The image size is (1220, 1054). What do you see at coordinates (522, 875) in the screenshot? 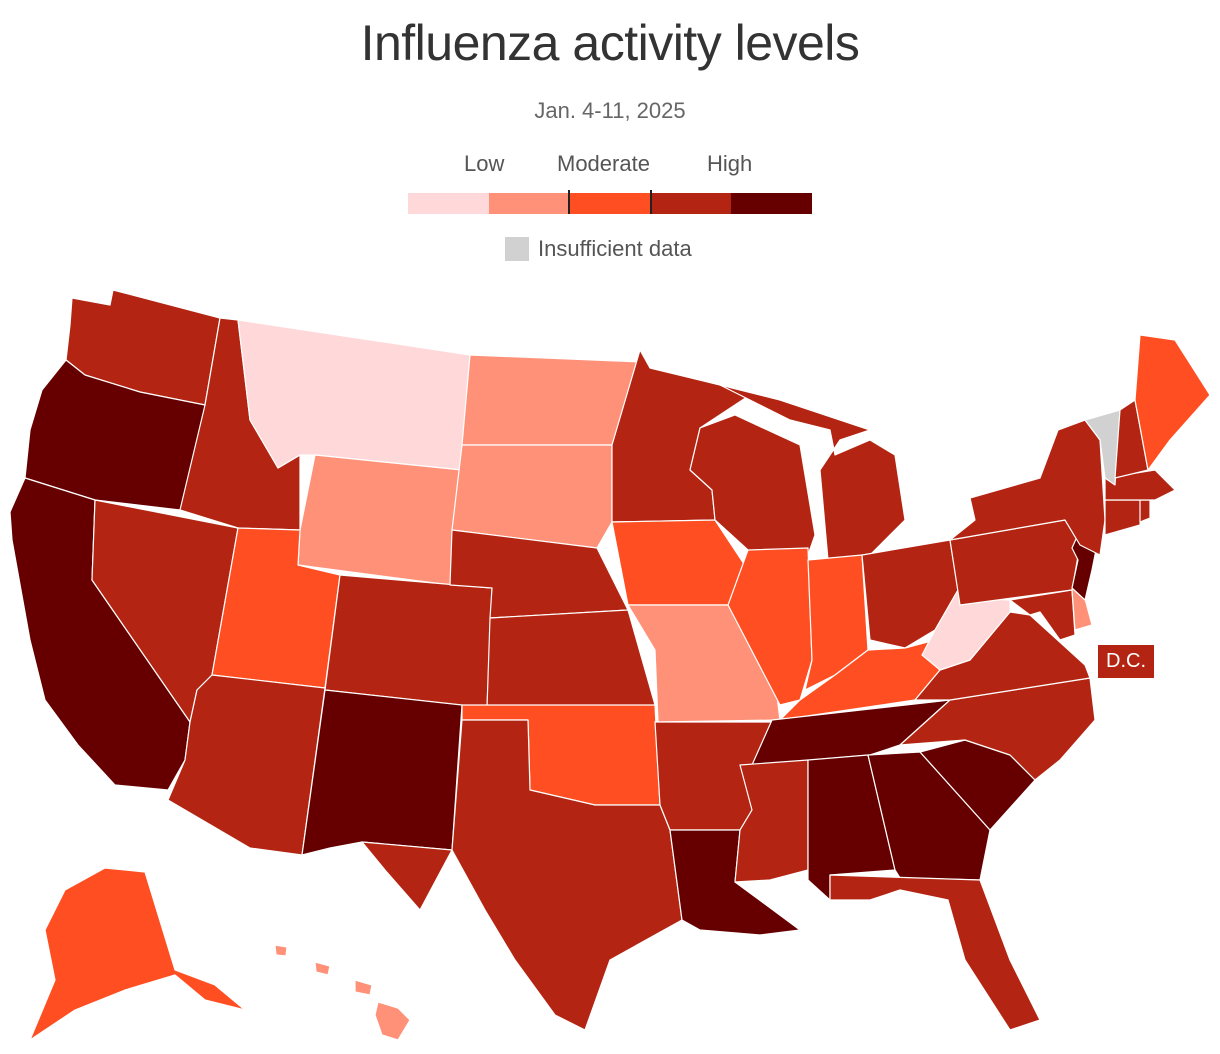
I see `state-tx` at bounding box center [522, 875].